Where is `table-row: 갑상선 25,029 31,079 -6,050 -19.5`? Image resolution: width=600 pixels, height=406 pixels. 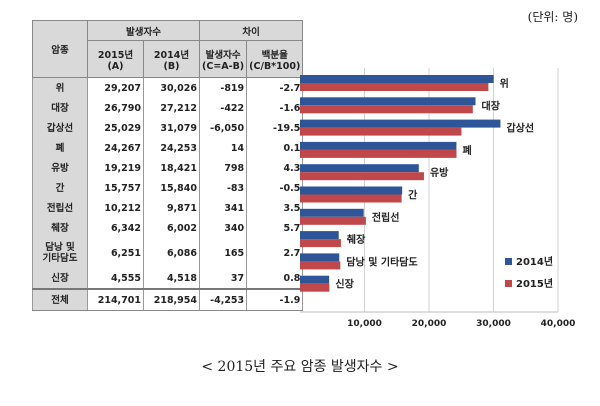 table-row: 갑상선 25,029 31,079 -6,050 -19.5 is located at coordinates (168, 128).